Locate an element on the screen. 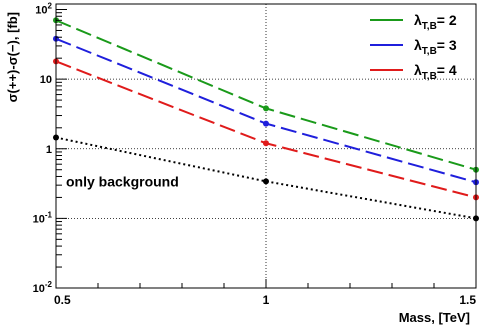 The height and width of the screenshot is (331, 480). y-tick-exponent: 2 is located at coordinates (50, 6).